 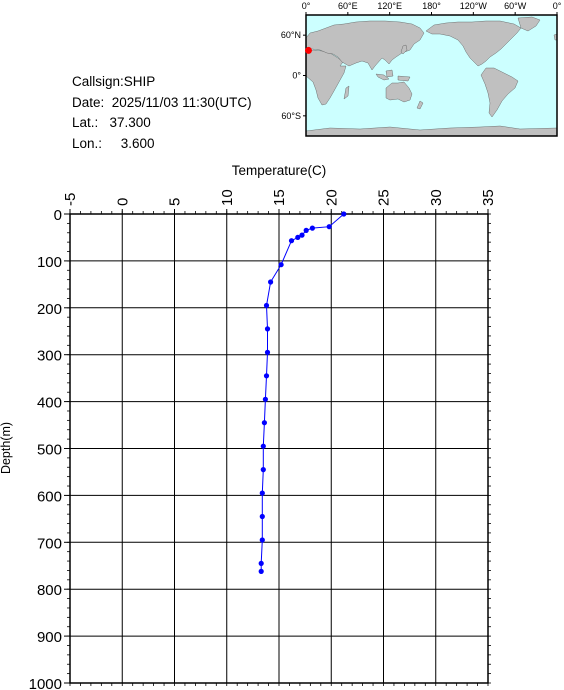 What do you see at coordinates (227, 197) in the screenshot?
I see `x-tick-label: 10` at bounding box center [227, 197].